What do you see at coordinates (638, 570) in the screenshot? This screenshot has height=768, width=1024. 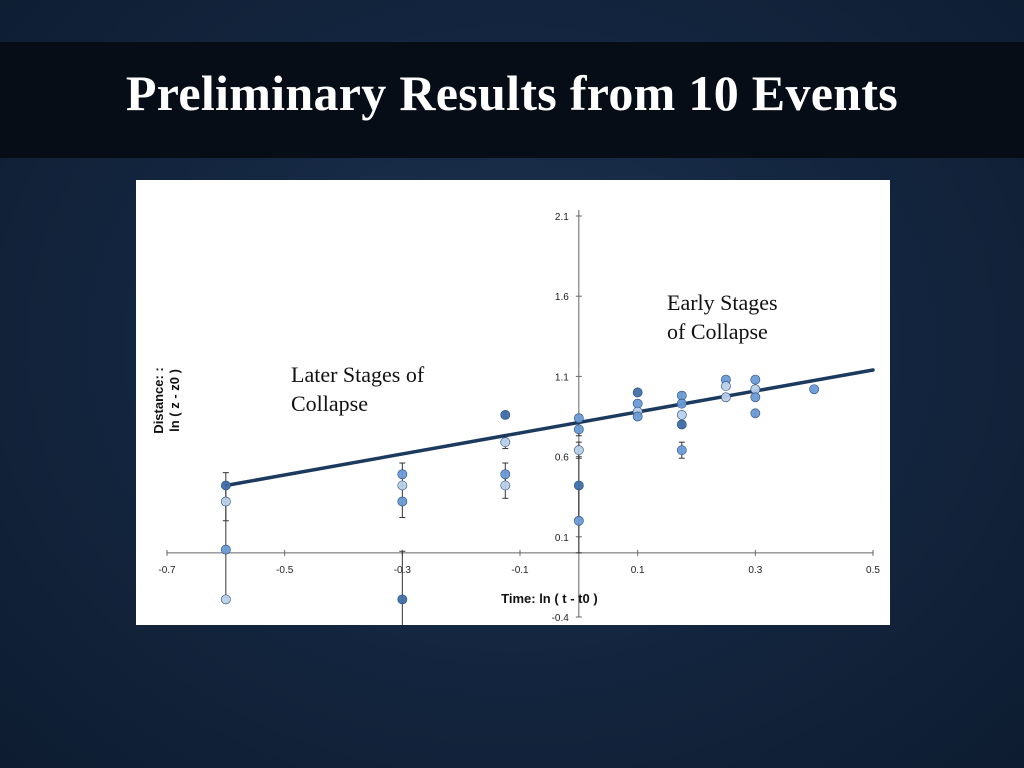 I see `x-tick-label: 0.1` at bounding box center [638, 570].